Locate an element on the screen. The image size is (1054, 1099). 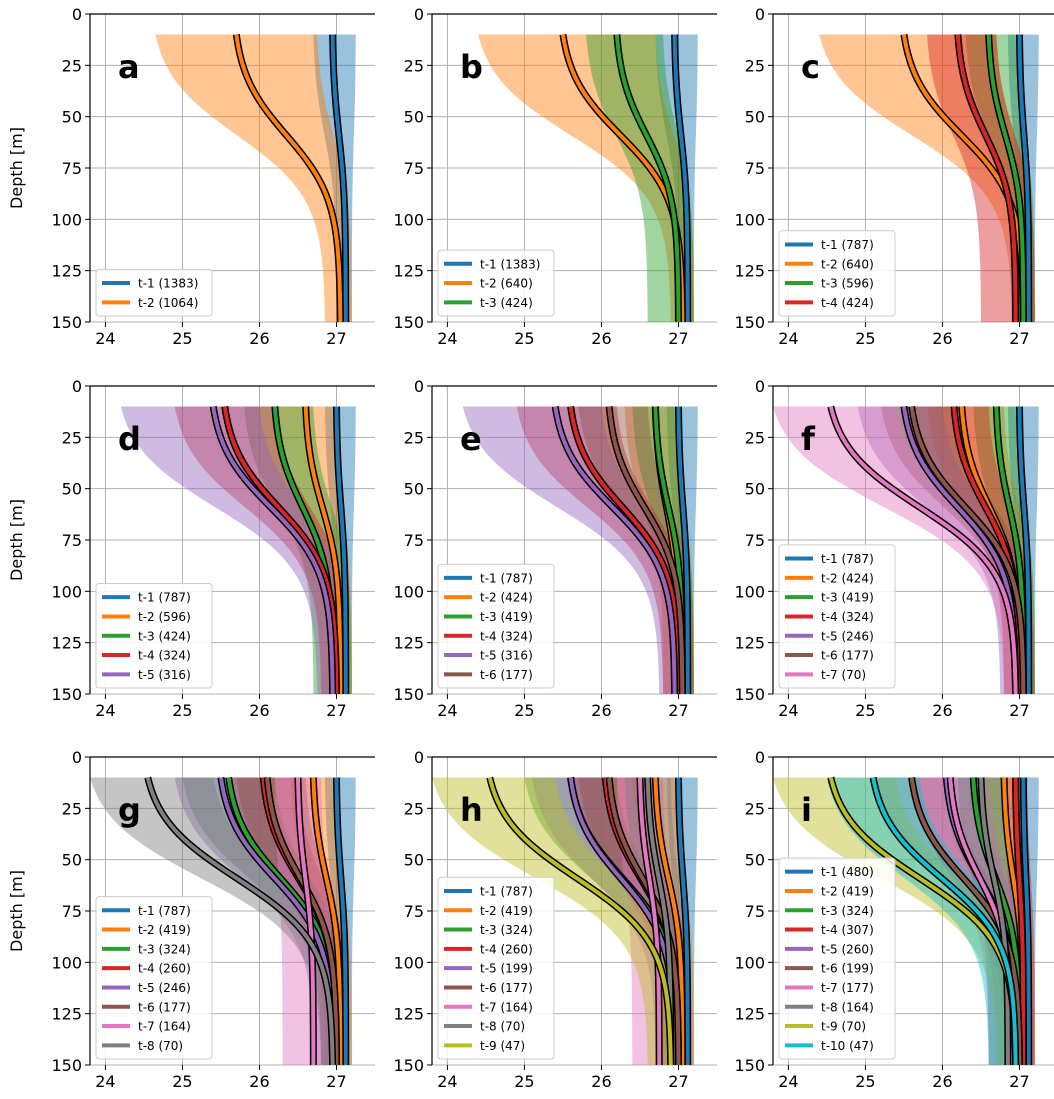
legend-entry: t-7 (164) is located at coordinates (164, 1027).